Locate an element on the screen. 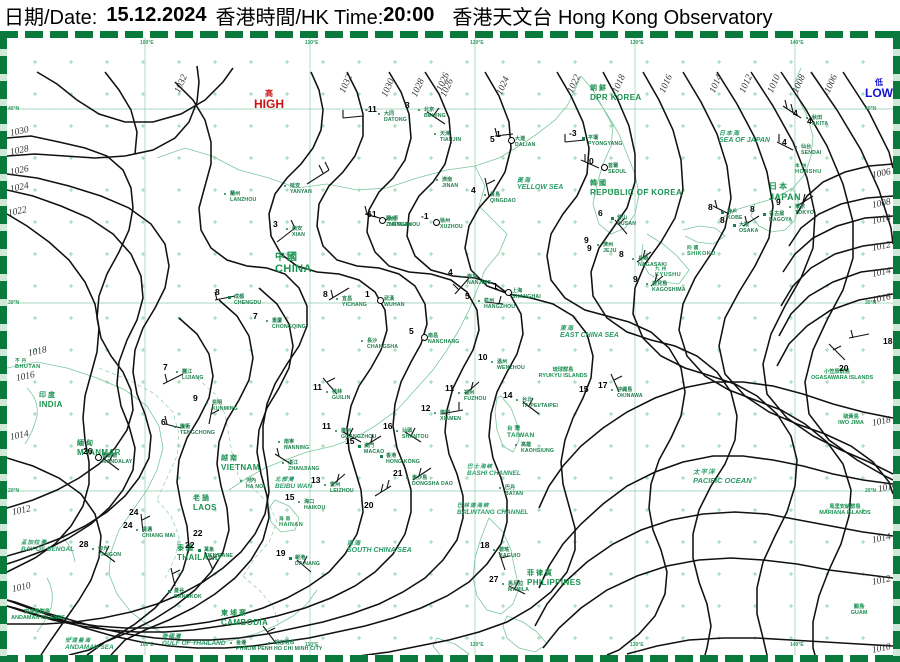 The image size is (900, 662). time-value: 20:00 is located at coordinates (409, 15).